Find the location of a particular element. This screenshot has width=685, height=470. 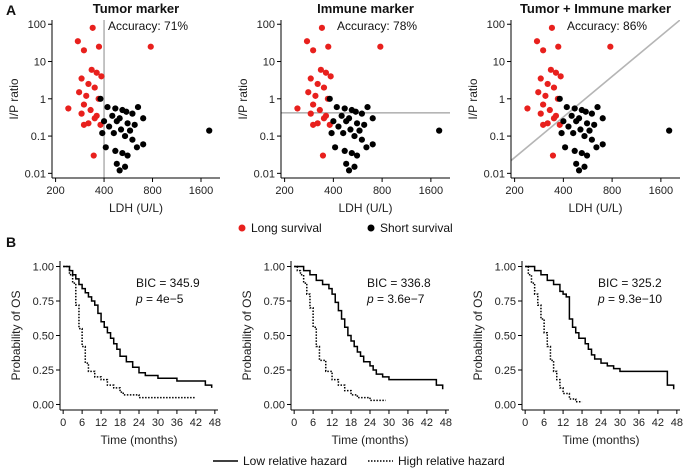

p-symbol: p is located at coordinates (601, 299).